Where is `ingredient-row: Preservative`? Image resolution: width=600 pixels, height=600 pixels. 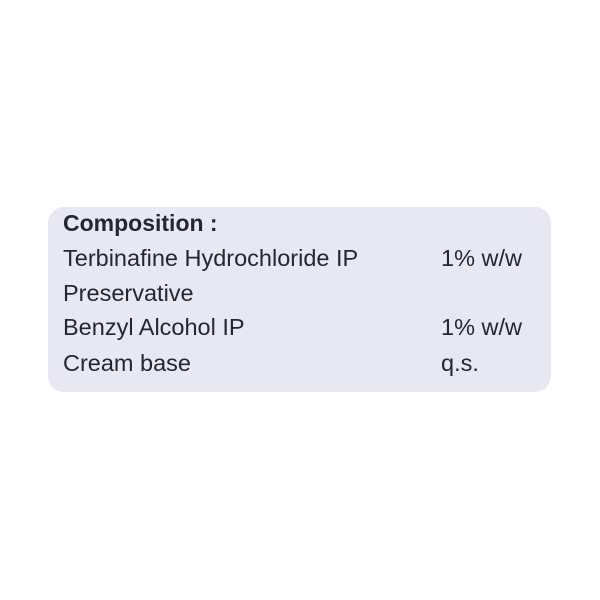 ingredient-row: Preservative is located at coordinates (303, 295).